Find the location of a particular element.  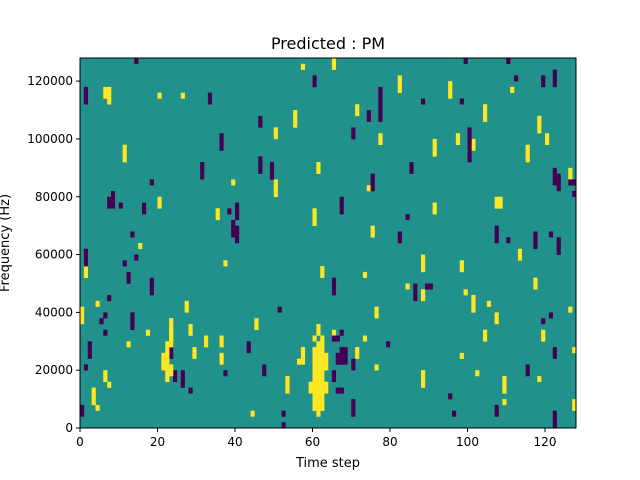

y-tick-label: 20000 is located at coordinates (54, 370).